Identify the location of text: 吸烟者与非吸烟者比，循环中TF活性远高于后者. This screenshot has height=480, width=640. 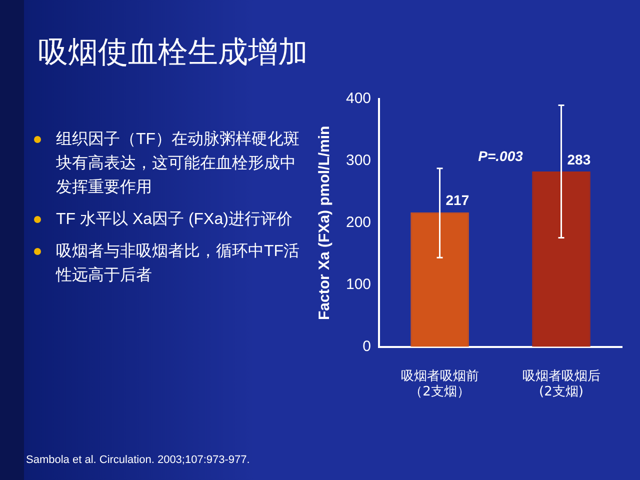
(178, 264).